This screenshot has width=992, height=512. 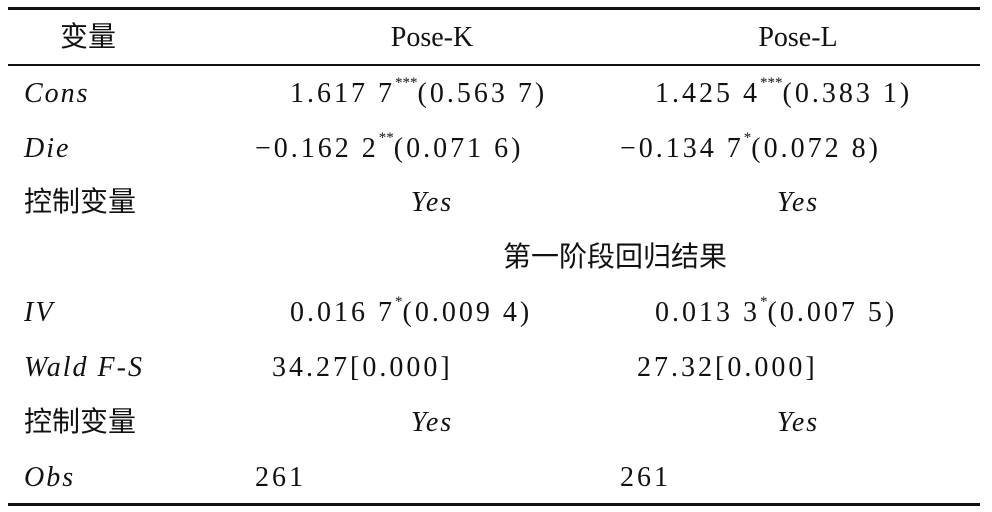 What do you see at coordinates (57, 93) in the screenshot?
I see `row-label: Cons` at bounding box center [57, 93].